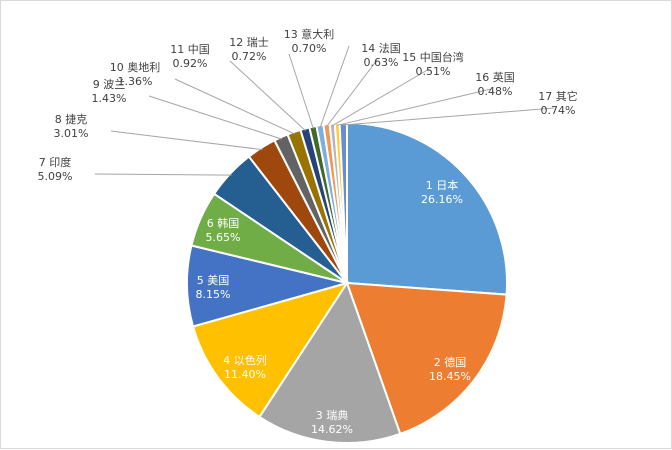 Image resolution: width=672 pixels, height=450 pixels. What do you see at coordinates (442, 185) in the screenshot?
I see `slice-category-label: 1 日本` at bounding box center [442, 185].